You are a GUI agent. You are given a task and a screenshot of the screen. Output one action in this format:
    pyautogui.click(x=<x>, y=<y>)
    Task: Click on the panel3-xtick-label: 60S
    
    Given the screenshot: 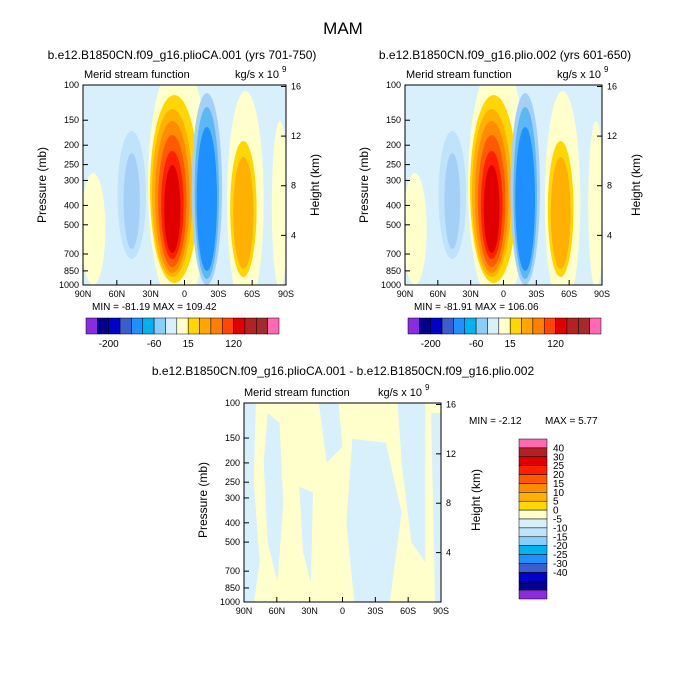 What is the action you would take?
    pyautogui.click(x=408, y=611)
    